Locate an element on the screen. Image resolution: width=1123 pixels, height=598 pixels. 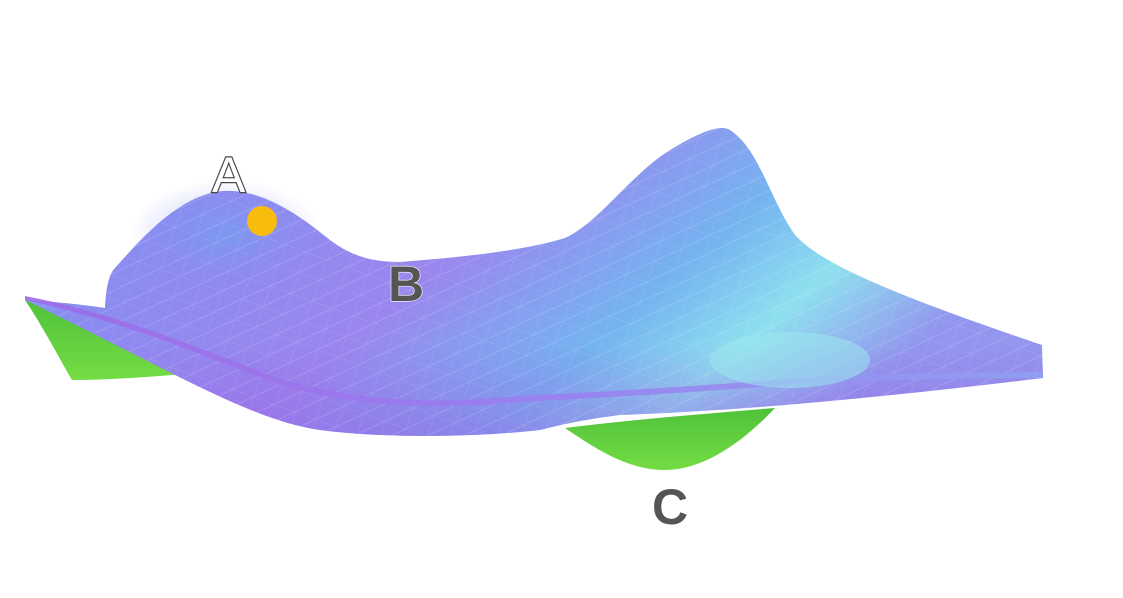
marker-dot is located at coordinates (262, 221).